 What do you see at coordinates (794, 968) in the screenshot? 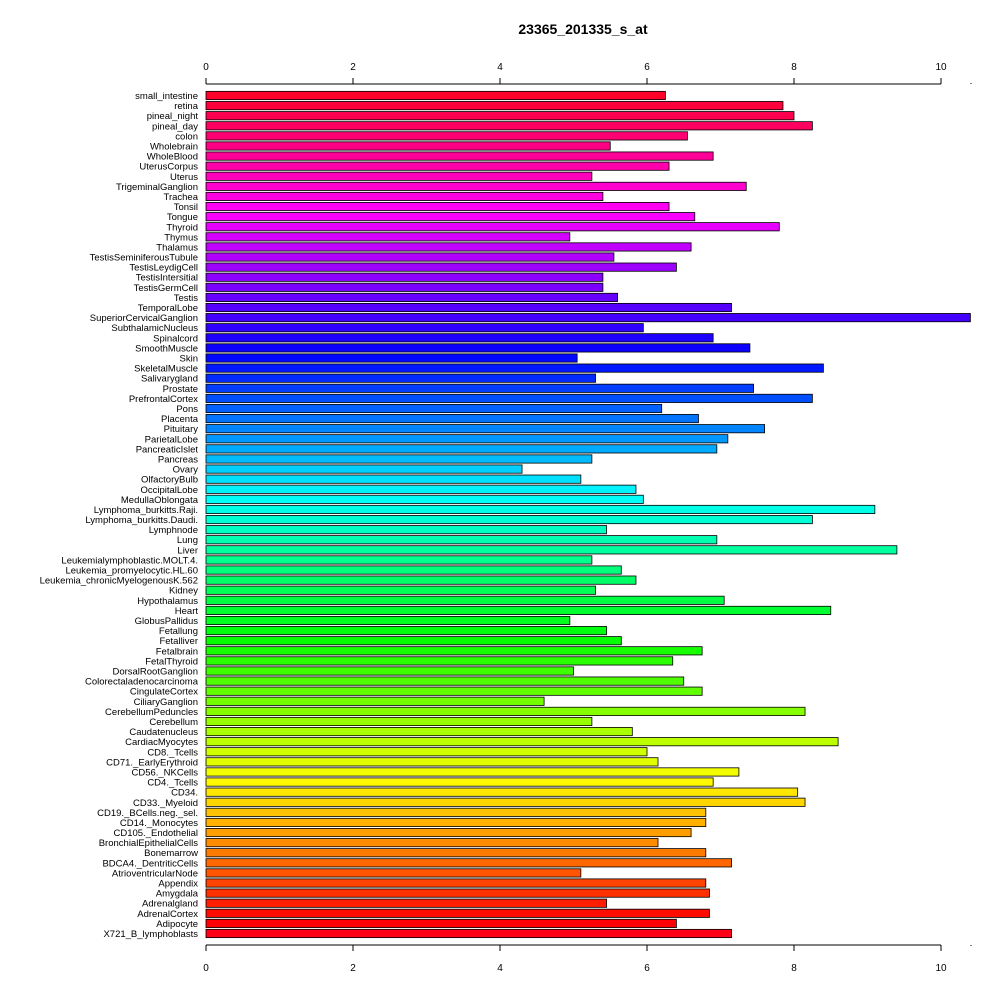
I see `tick-label-bottom: 8` at bounding box center [794, 968].